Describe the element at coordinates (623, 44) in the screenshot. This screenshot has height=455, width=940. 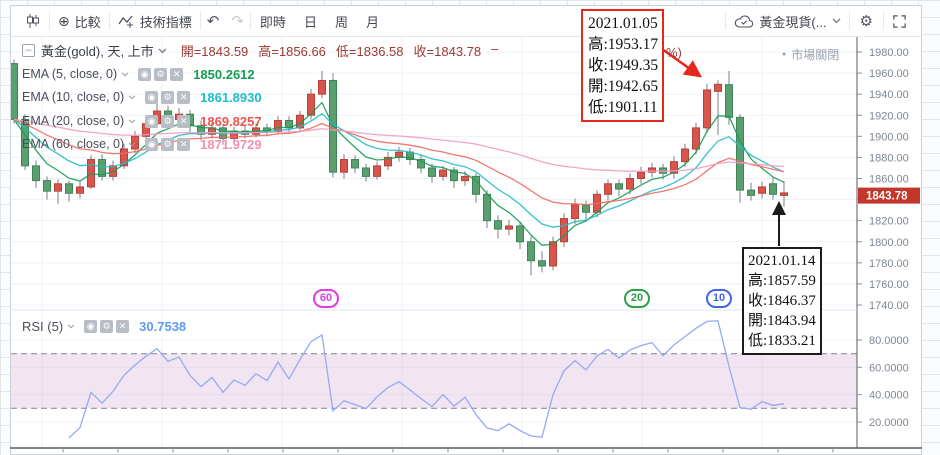
I see `annotation-line: 高:1953.17` at that location.